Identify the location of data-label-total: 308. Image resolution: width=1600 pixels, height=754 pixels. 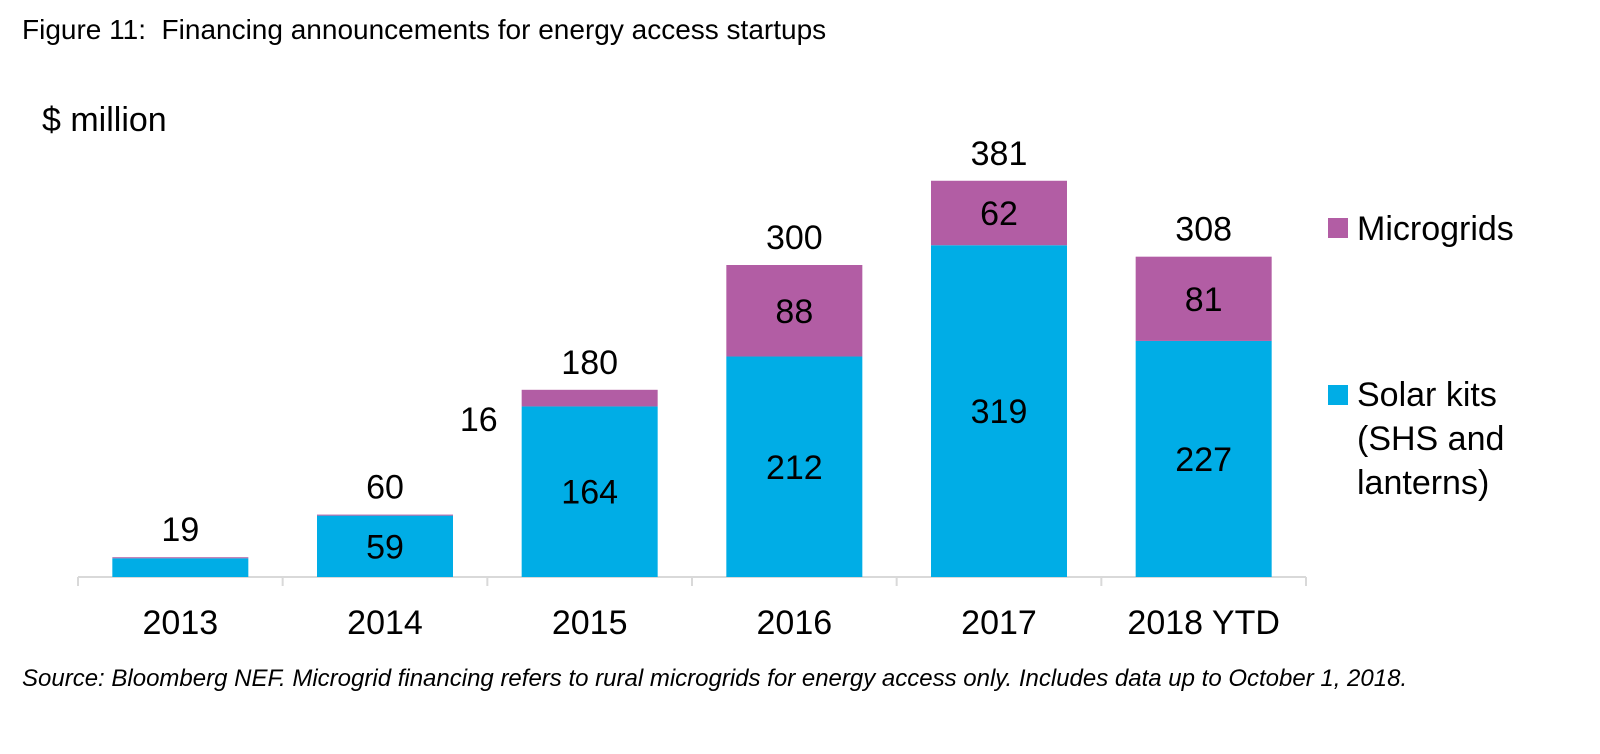
(1203, 230).